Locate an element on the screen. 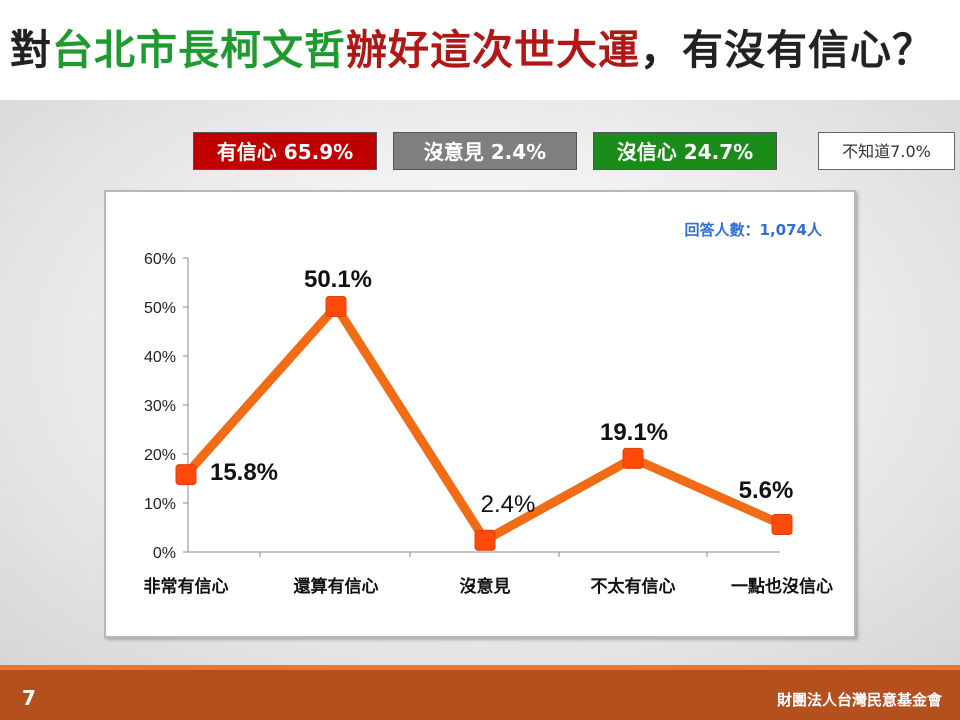 The image size is (960, 720). y-tick-label: 50% is located at coordinates (160, 308).